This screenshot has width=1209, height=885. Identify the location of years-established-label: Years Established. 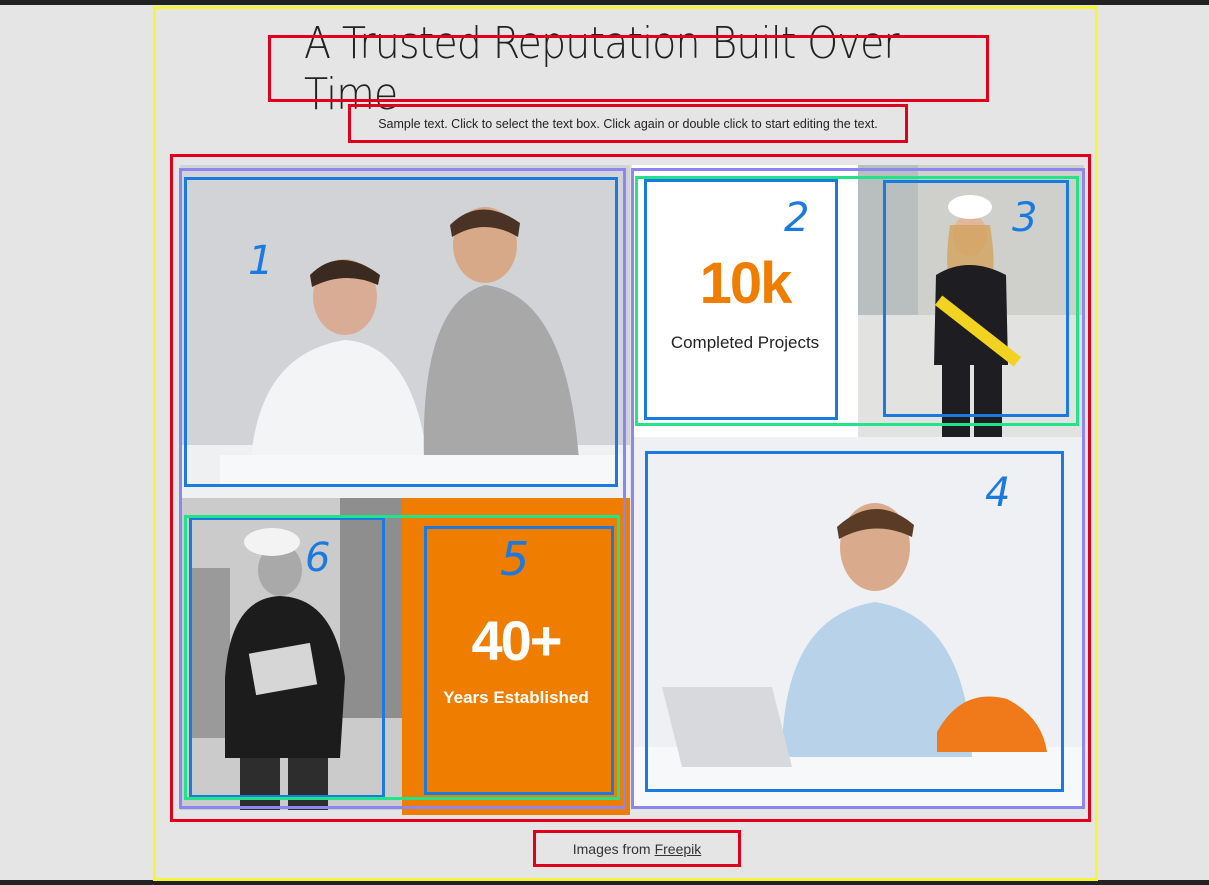
(516, 697).